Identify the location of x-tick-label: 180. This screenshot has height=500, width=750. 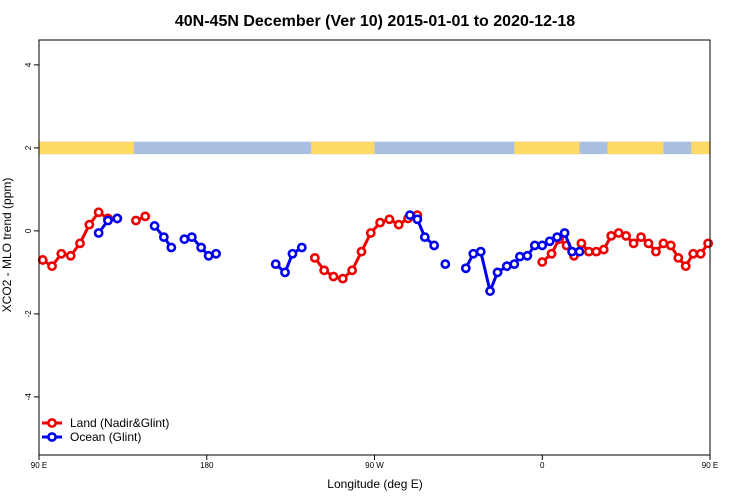
(207, 465).